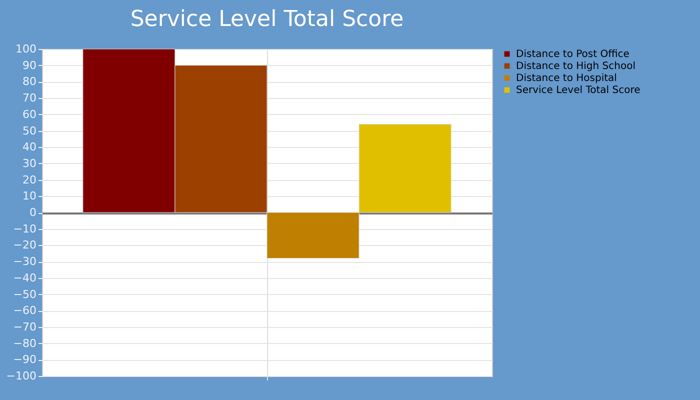 The width and height of the screenshot is (700, 400). Describe the element at coordinates (578, 90) in the screenshot. I see `legend-label: Service Level Total Score` at that location.